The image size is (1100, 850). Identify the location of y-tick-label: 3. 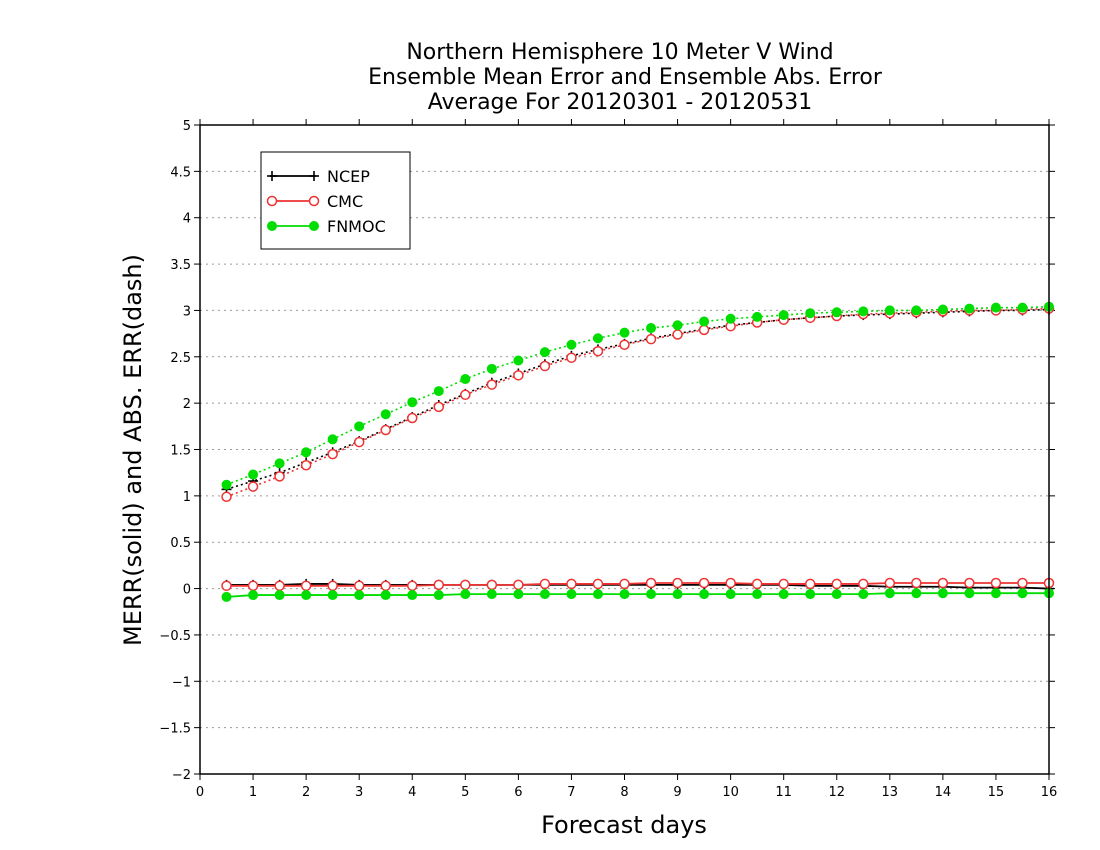
(187, 311).